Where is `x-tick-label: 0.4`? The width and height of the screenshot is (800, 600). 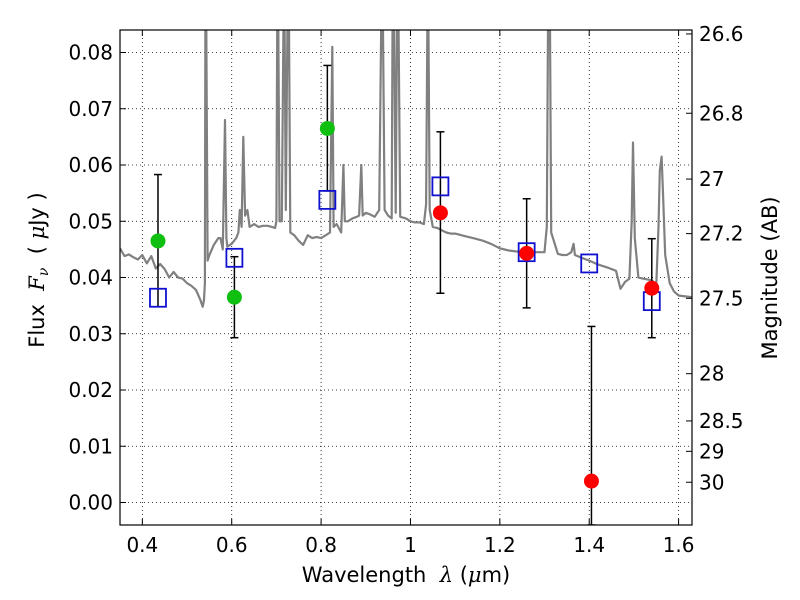
x-tick-label: 0.4 is located at coordinates (142, 545).